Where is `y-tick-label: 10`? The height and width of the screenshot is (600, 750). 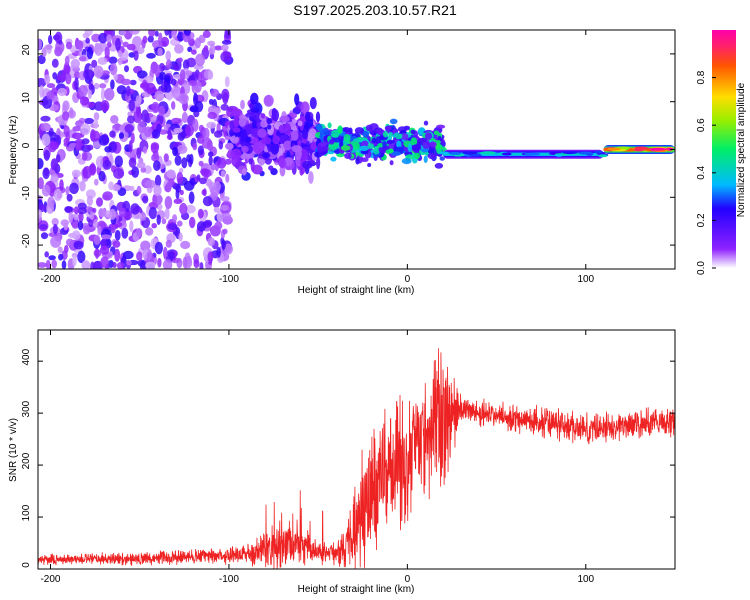
y-tick-label: 10 is located at coordinates (26, 98).